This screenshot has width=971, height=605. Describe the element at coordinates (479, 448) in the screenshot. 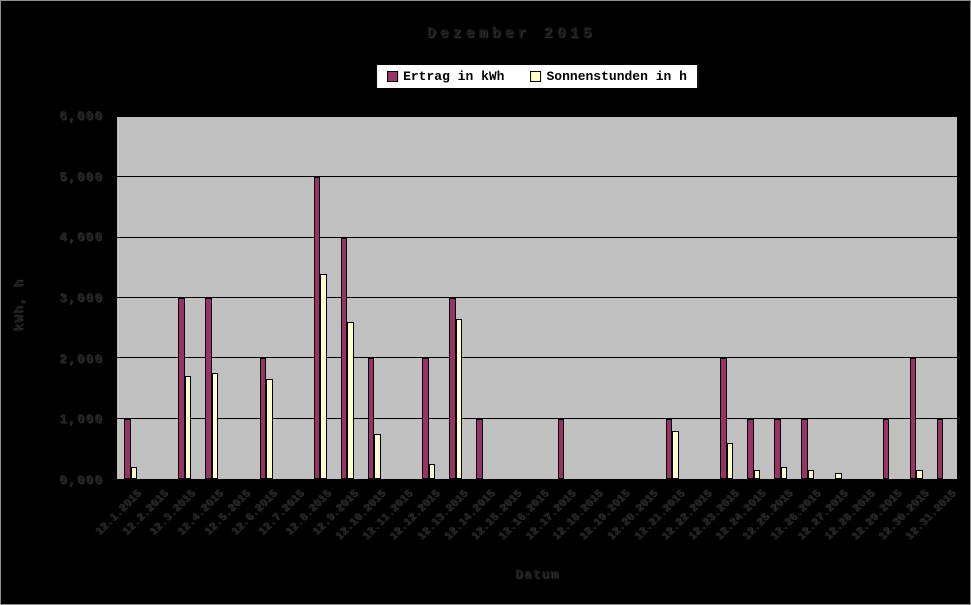

I see `bar-ertrag-12.14.2015` at that location.